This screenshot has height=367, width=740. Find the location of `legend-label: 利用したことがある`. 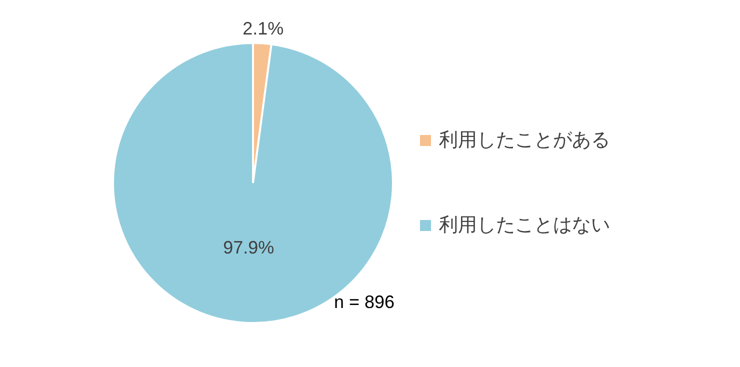

legend-label: 利用したことがある is located at coordinates (524, 140).